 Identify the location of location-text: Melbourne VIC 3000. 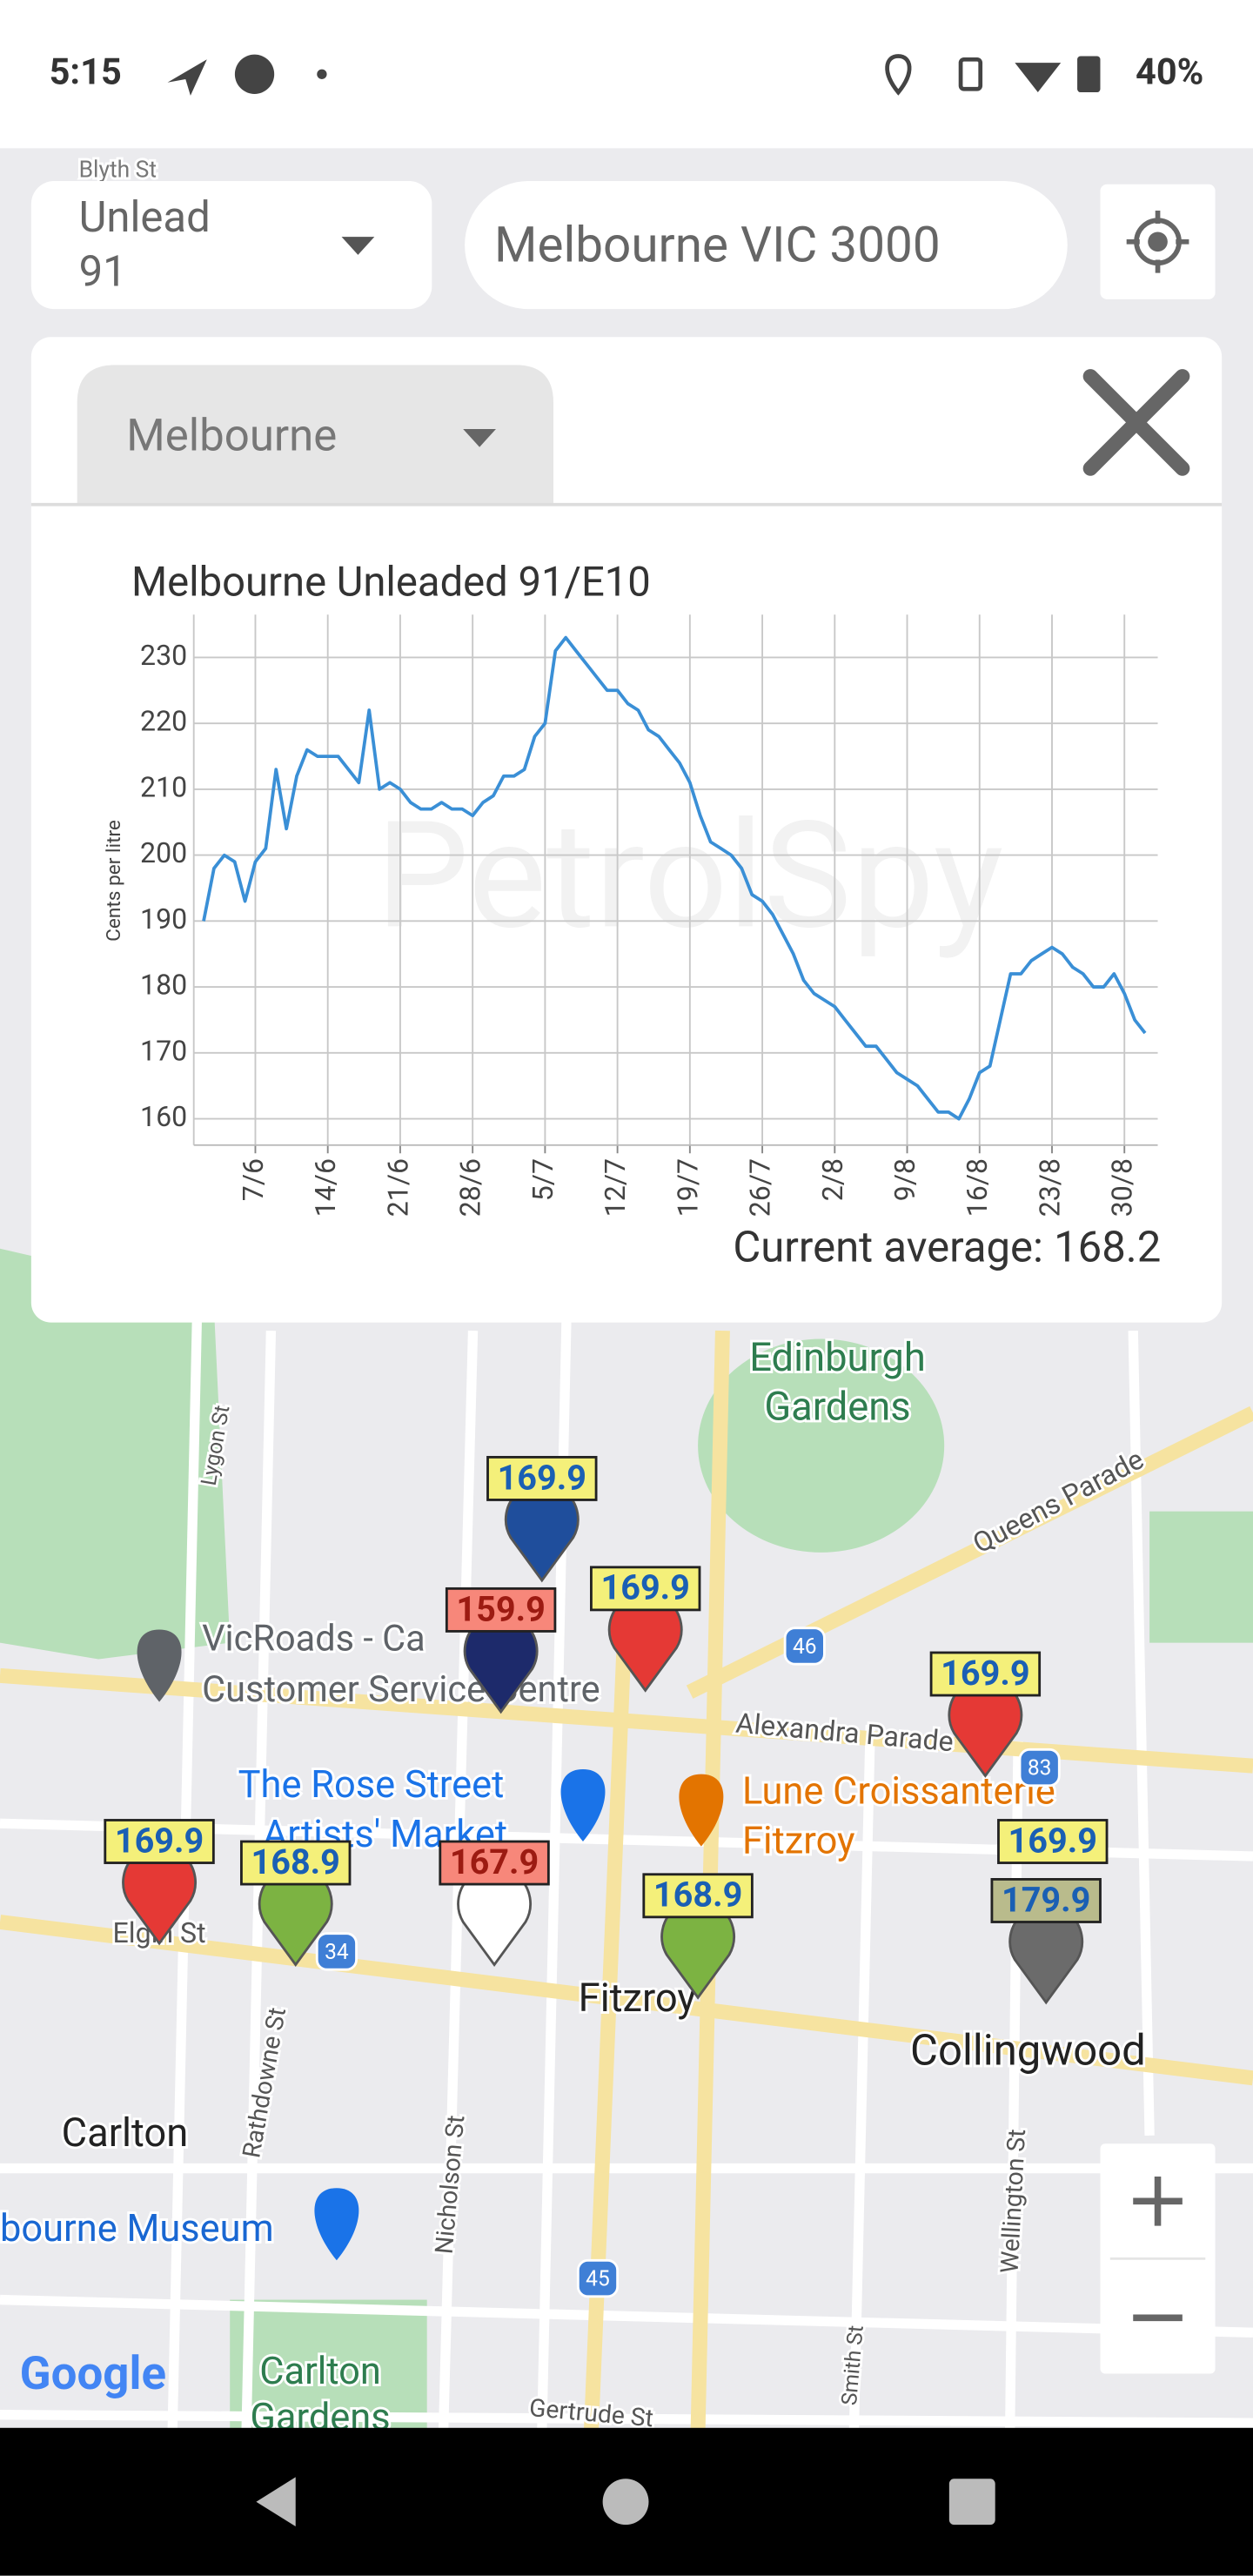
(717, 244).